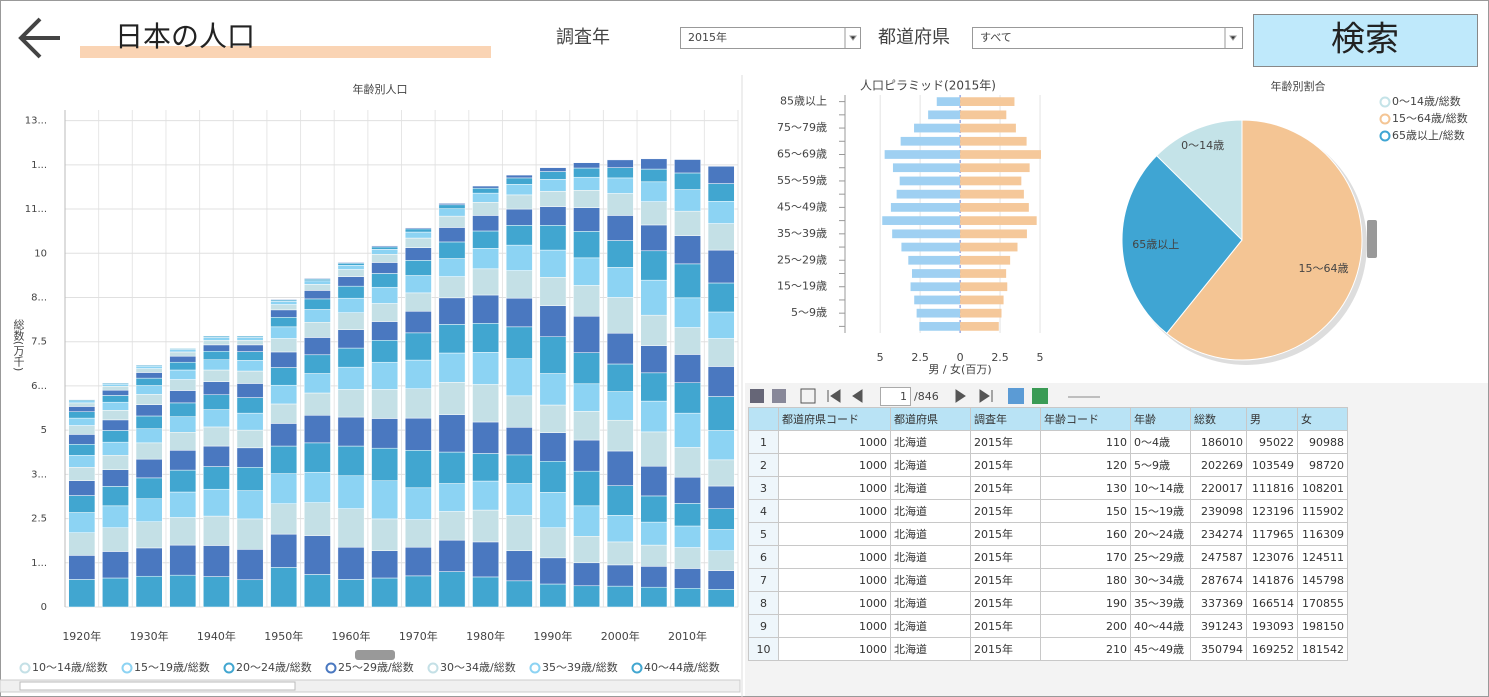 The height and width of the screenshot is (697, 1489). I want to click on csv-icon, so click(1016, 396).